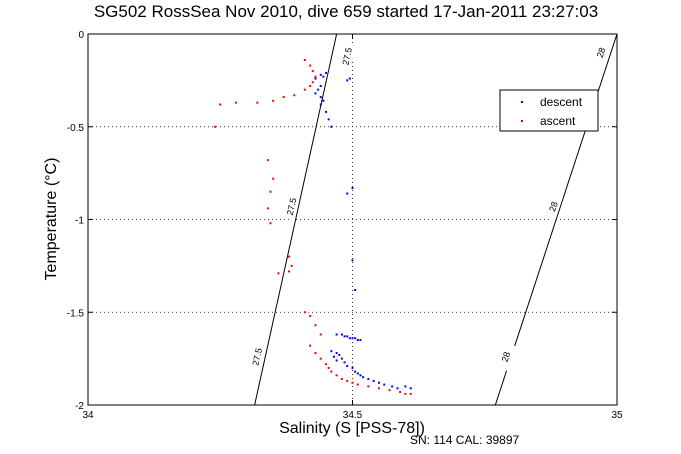  Describe the element at coordinates (51, 219) in the screenshot. I see `y-axis-label: Temperature (°C)` at that location.